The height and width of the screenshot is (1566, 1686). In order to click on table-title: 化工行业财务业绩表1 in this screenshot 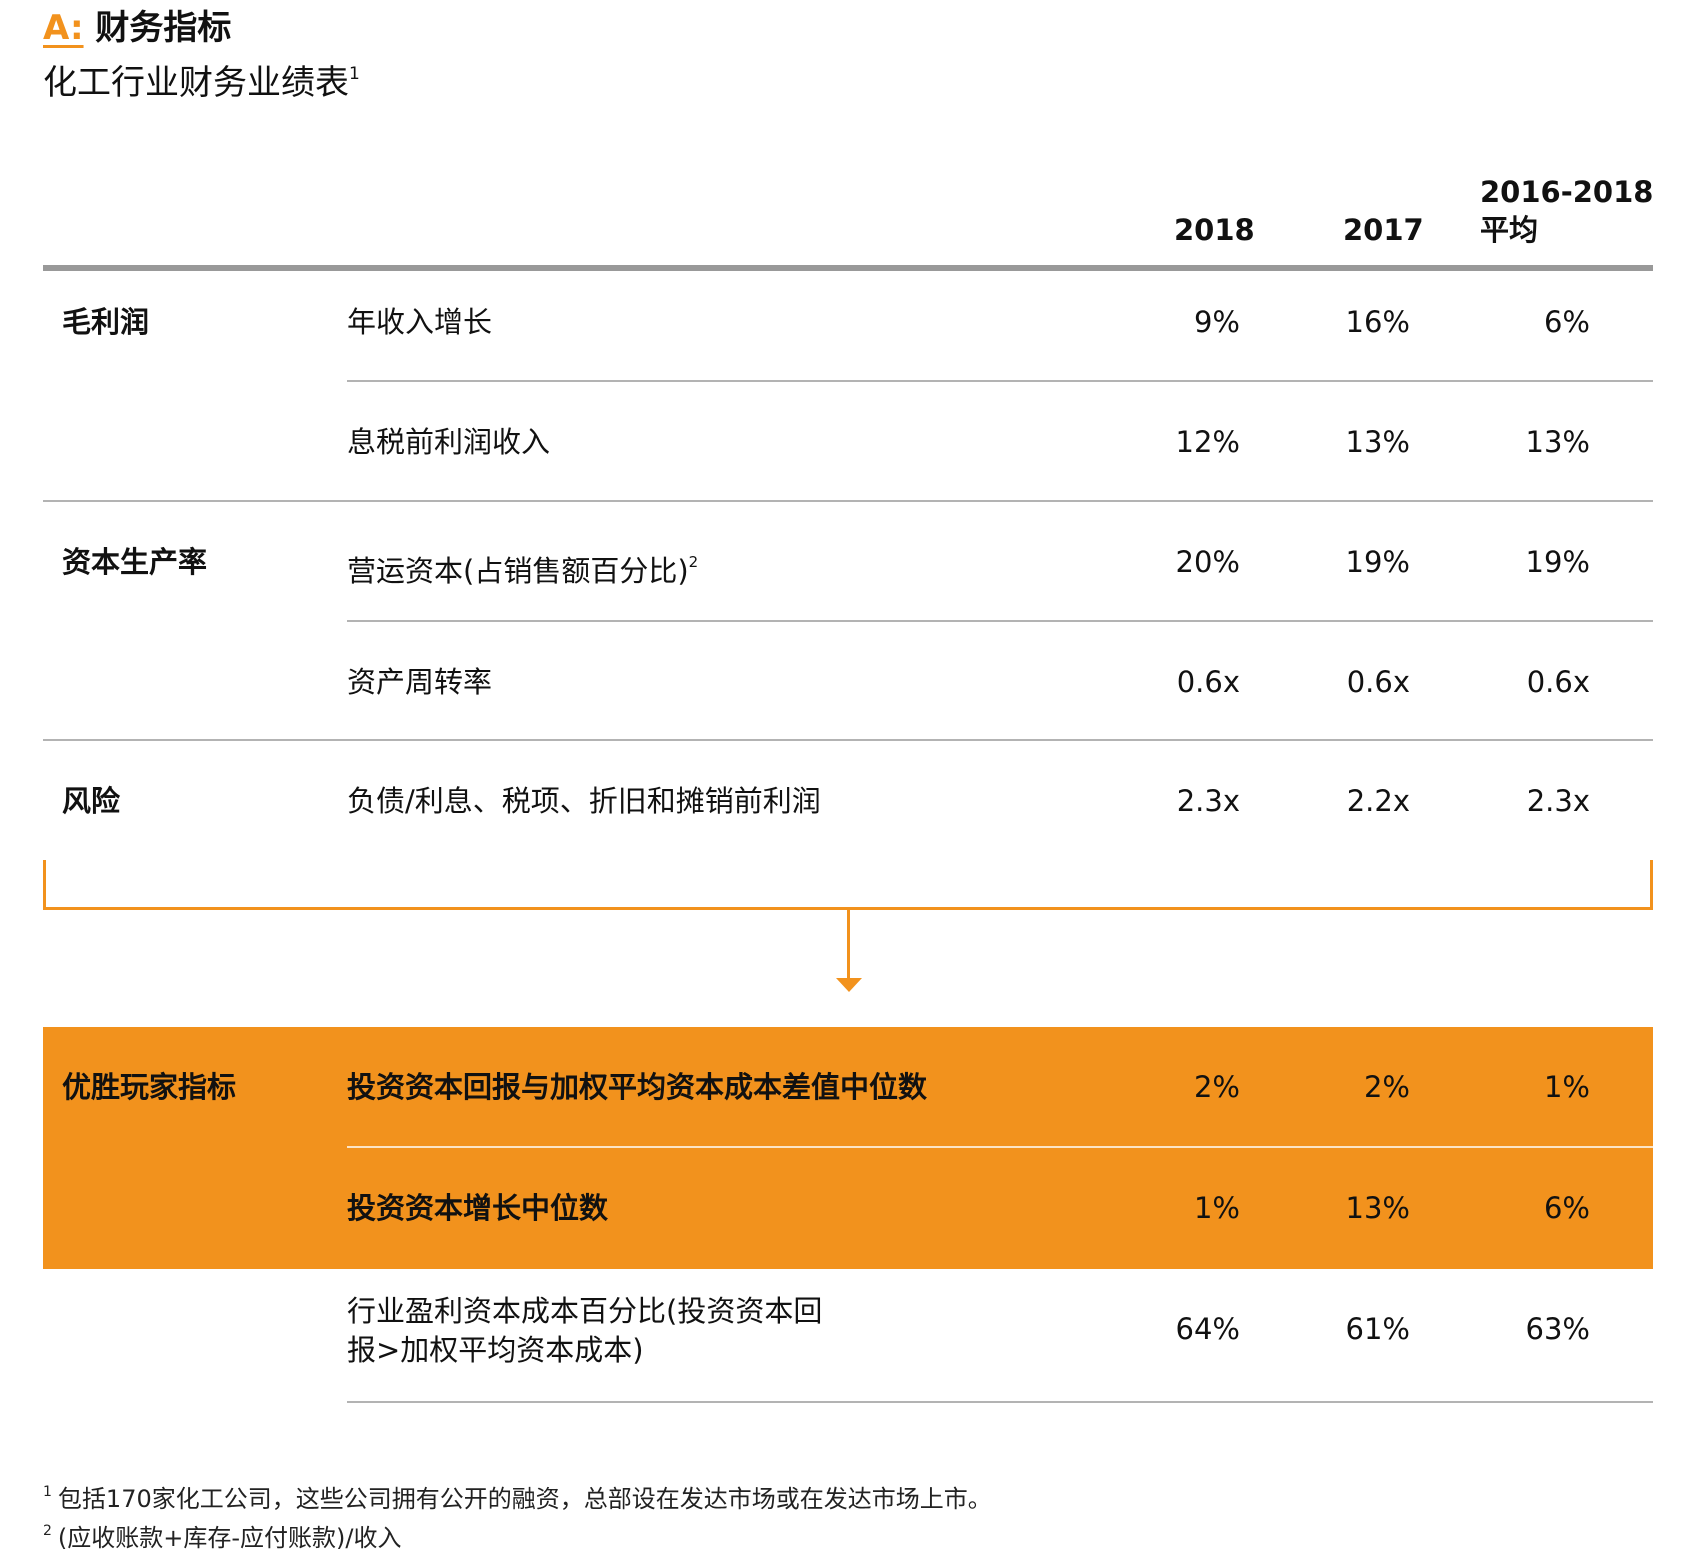, I will do `click(201, 78)`.